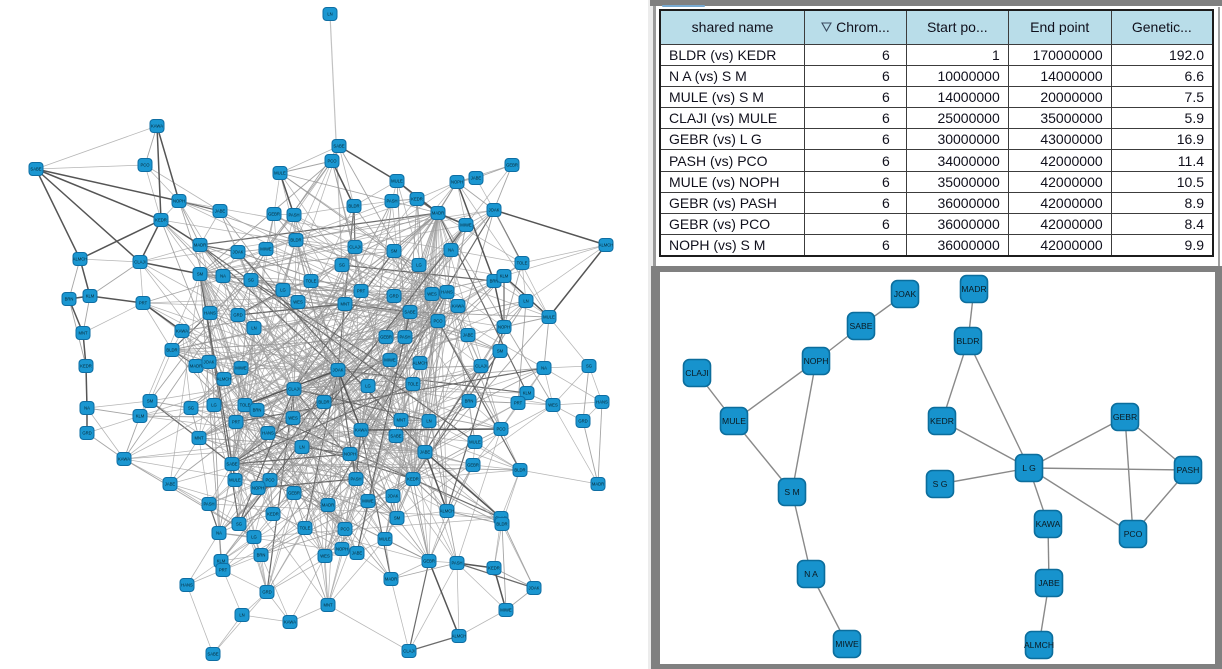 This screenshot has width=1222, height=669. What do you see at coordinates (791, 492) in the screenshot?
I see `svg-text: S M` at bounding box center [791, 492].